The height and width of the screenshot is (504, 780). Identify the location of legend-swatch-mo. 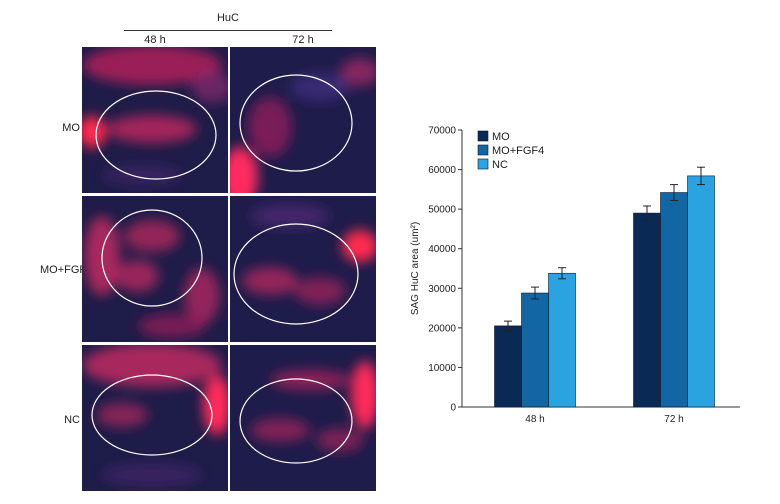
(483, 136).